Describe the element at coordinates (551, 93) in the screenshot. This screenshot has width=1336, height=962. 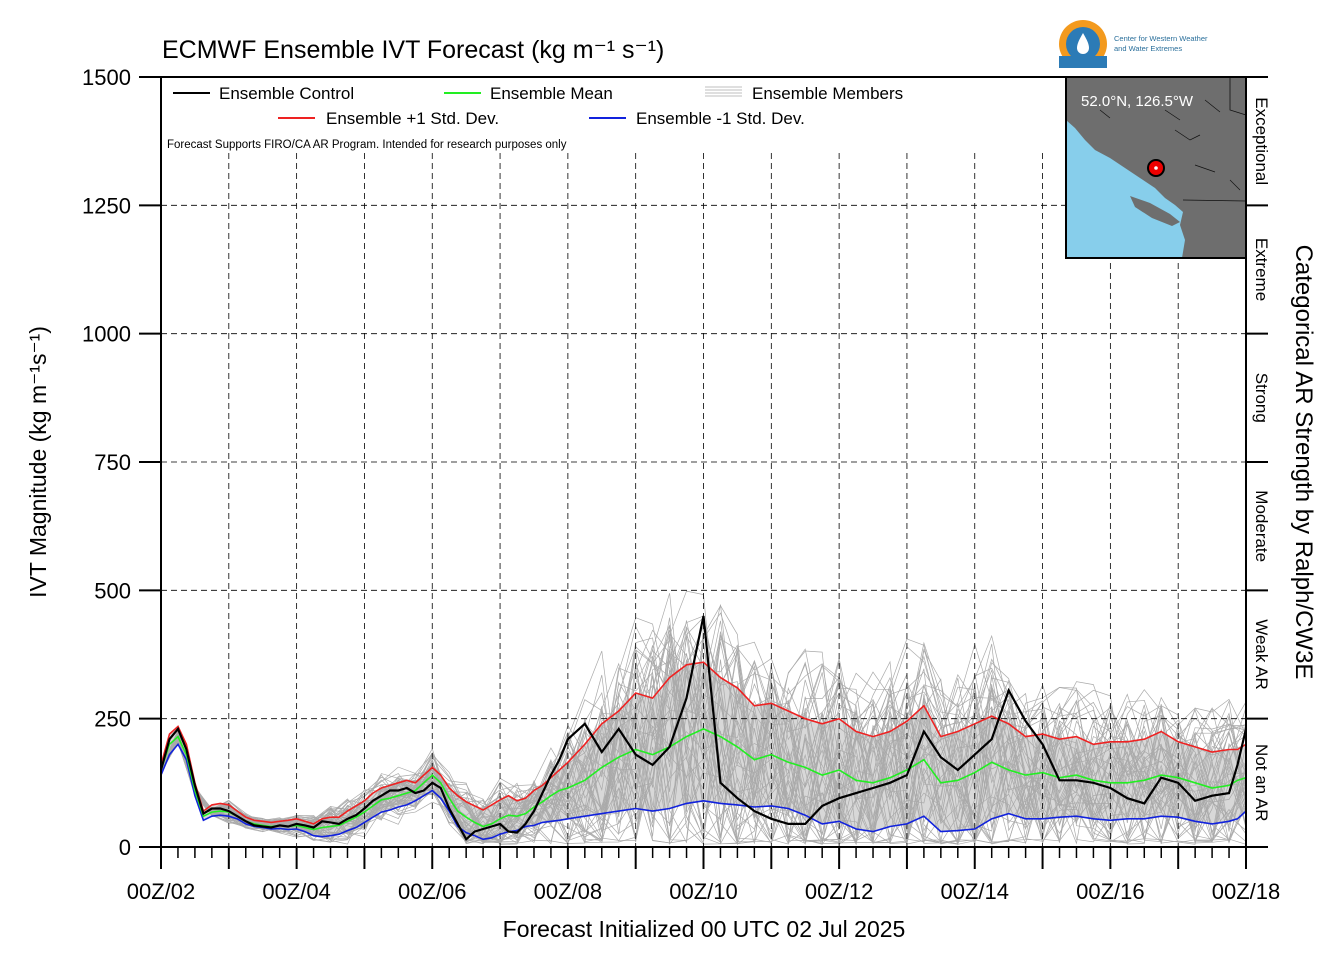
I see `legend-label-mean: Ensemble Mean` at that location.